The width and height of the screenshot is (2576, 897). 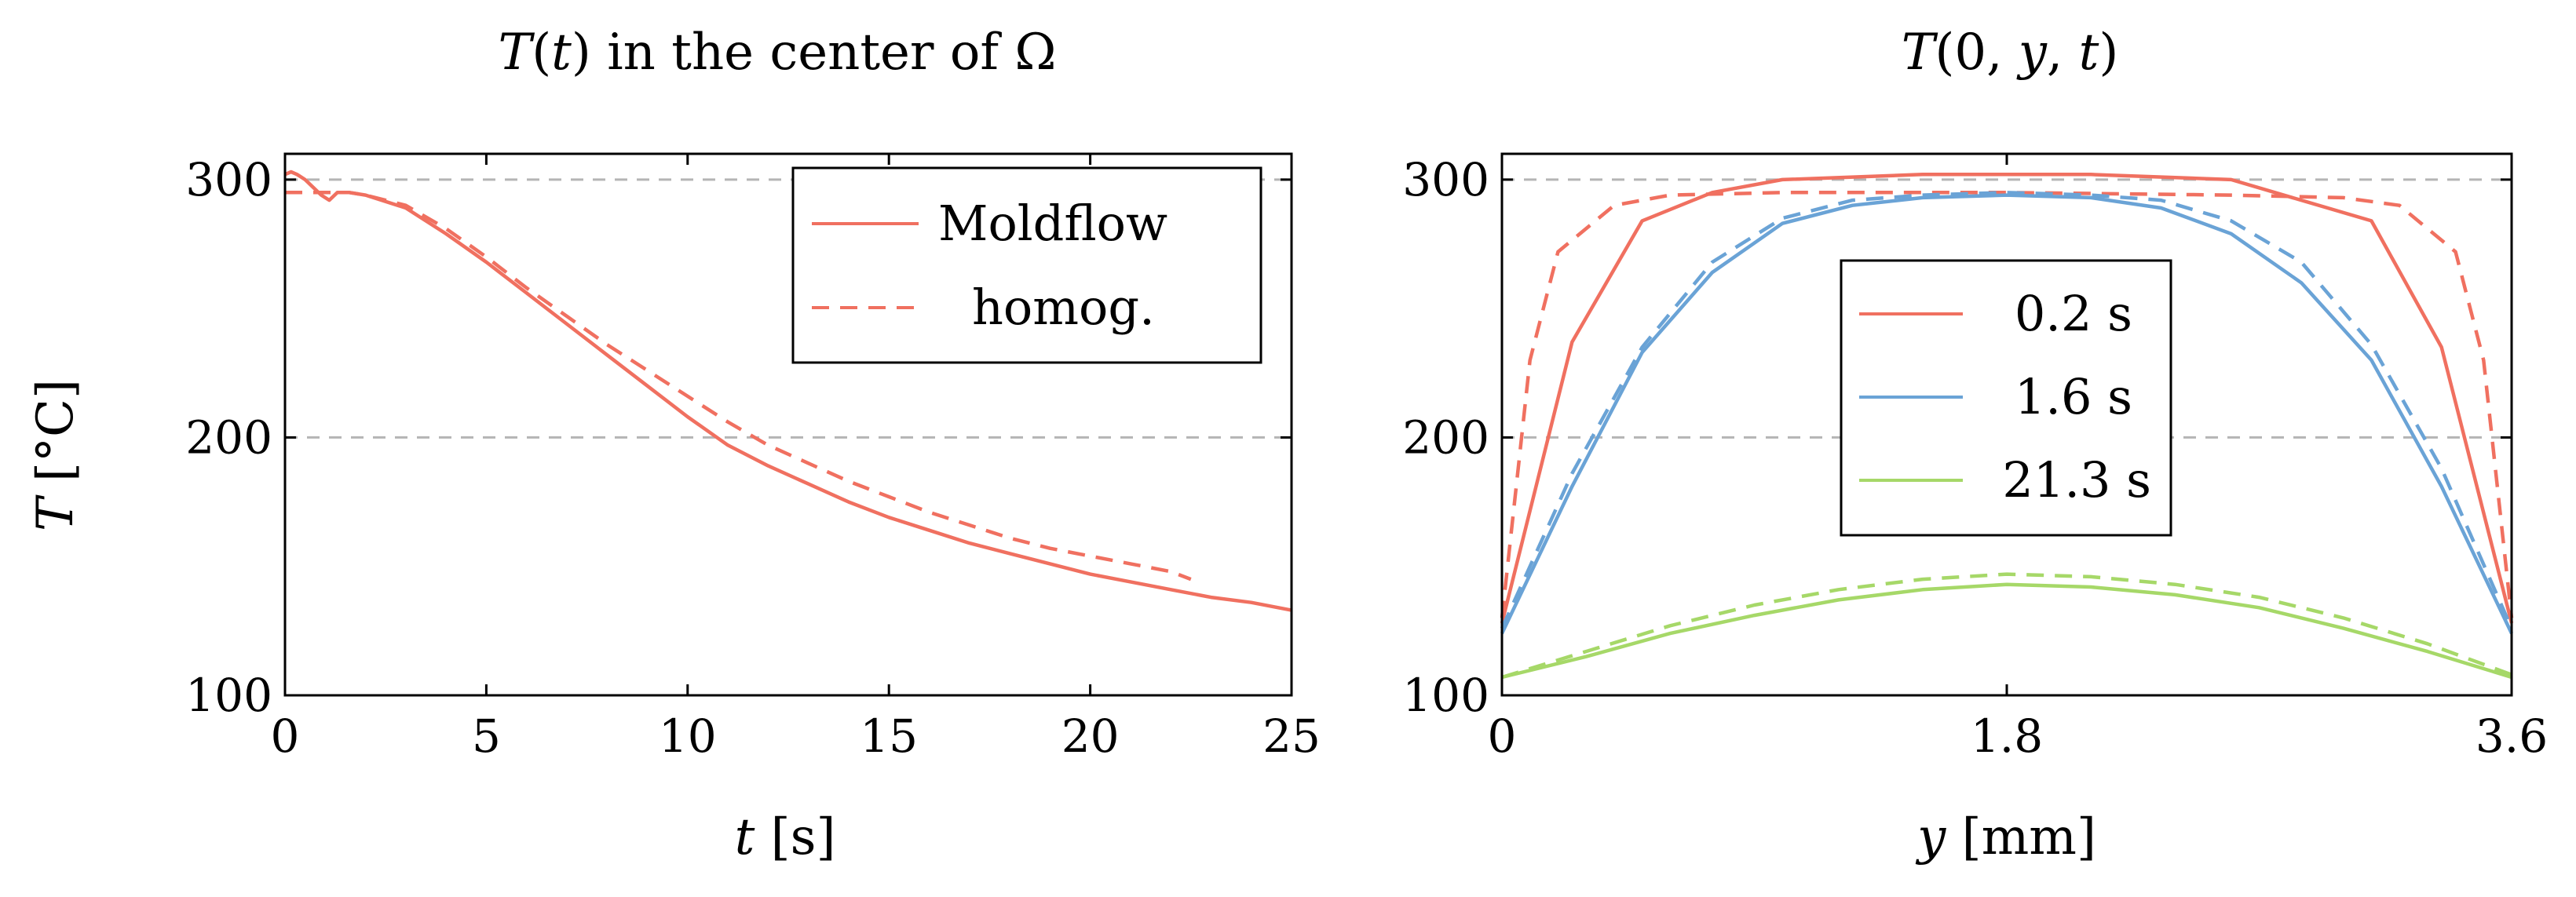 What do you see at coordinates (2073, 396) in the screenshot?
I see `legend-label-1-6s: 1.6 s` at bounding box center [2073, 396].